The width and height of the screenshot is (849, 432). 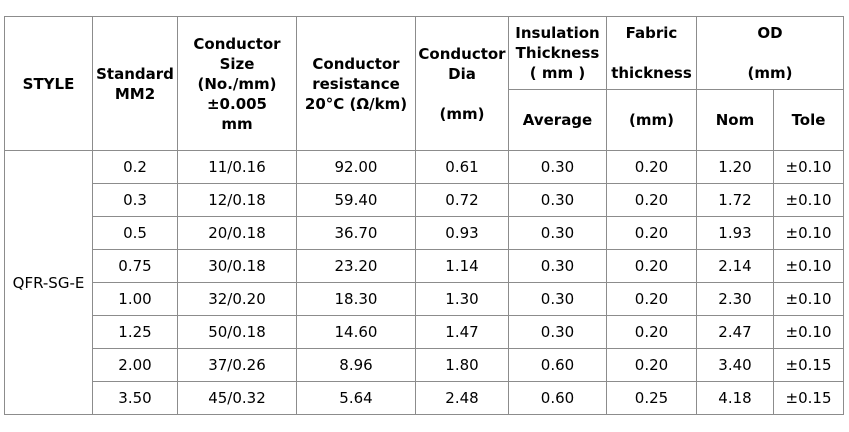 What do you see at coordinates (557, 120) in the screenshot?
I see `header-insulation-average: Average` at bounding box center [557, 120].